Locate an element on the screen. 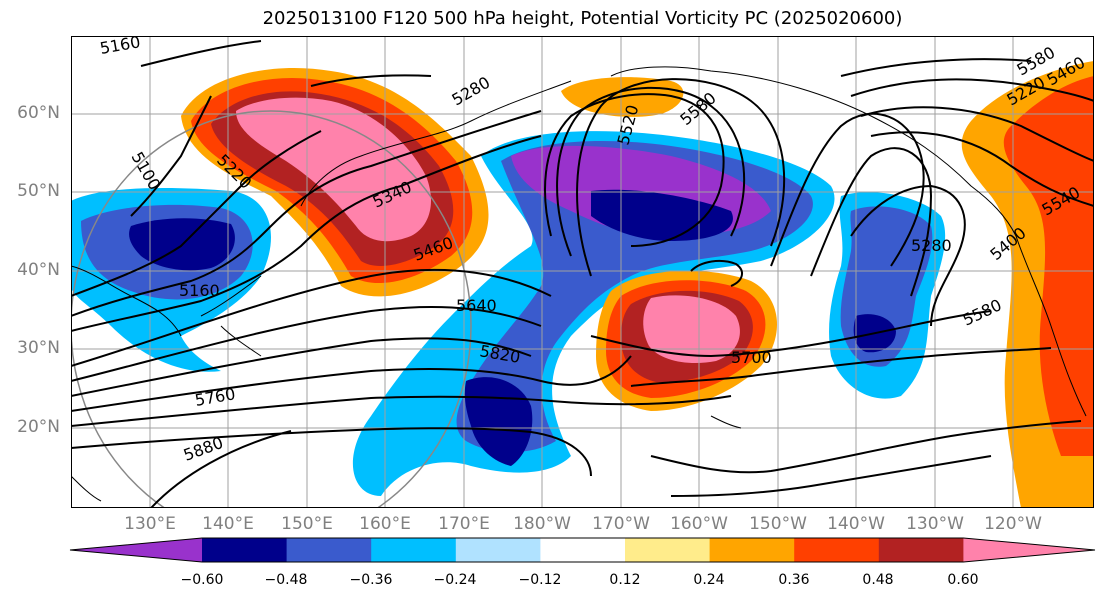 Image resolution: width=1105 pixels, height=601 pixels. lon-label-150e: 150°E is located at coordinates (307, 524).